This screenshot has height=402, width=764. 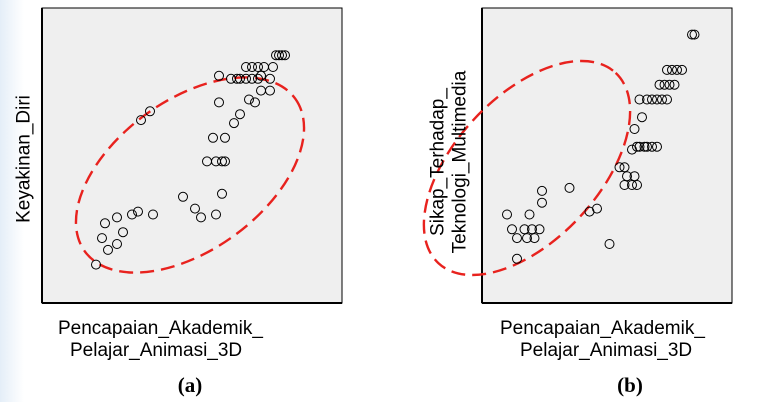 What do you see at coordinates (190, 175) in the screenshot?
I see `highlight-ellipse-a` at bounding box center [190, 175].